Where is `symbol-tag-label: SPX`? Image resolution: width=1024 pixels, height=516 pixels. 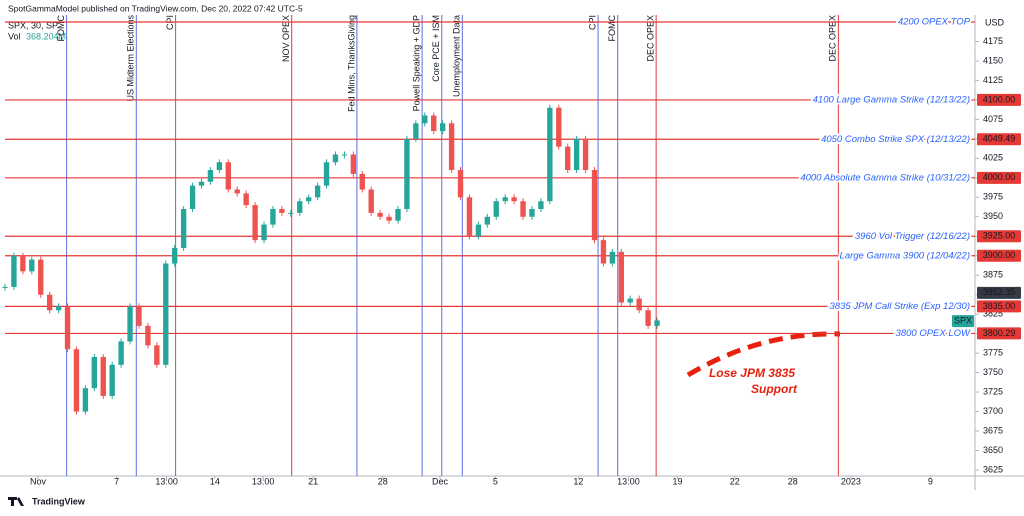 symbol-tag-label: SPX is located at coordinates (963, 321).